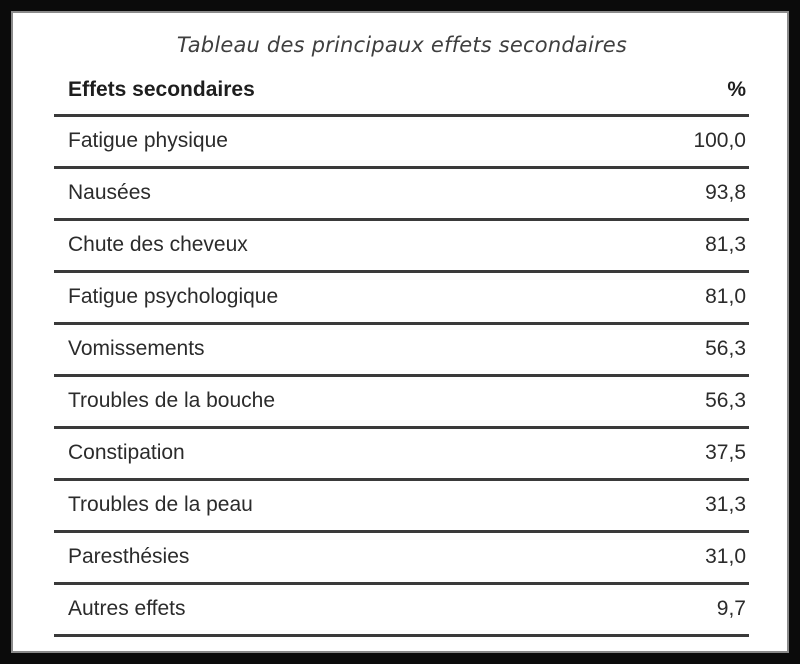 The height and width of the screenshot is (664, 800). What do you see at coordinates (725, 244) in the screenshot?
I see `row-value: 81,3` at bounding box center [725, 244].